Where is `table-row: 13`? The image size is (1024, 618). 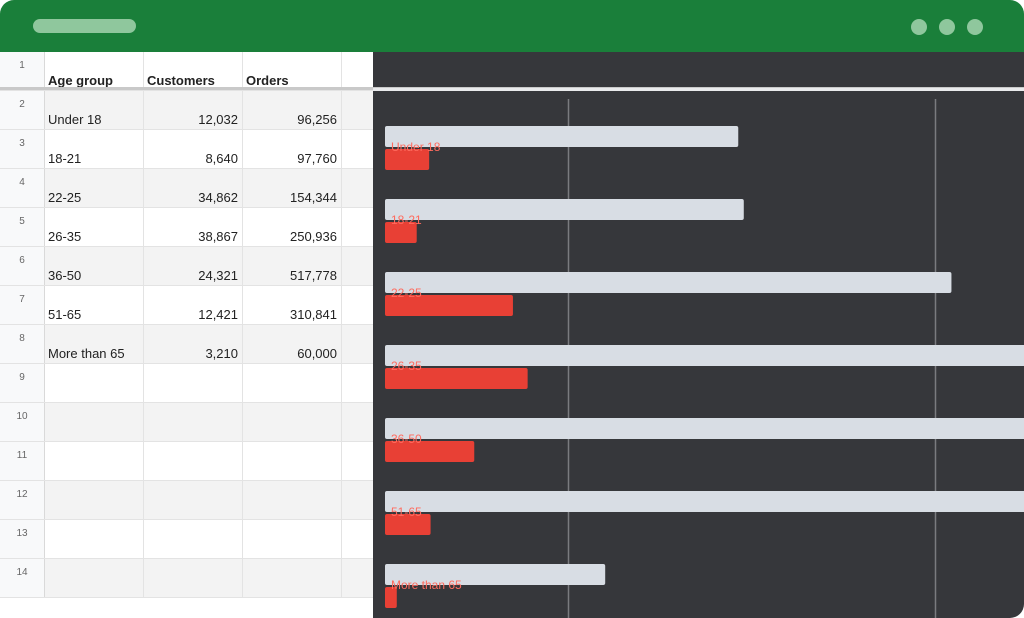
table-row: 13 is located at coordinates (186, 539).